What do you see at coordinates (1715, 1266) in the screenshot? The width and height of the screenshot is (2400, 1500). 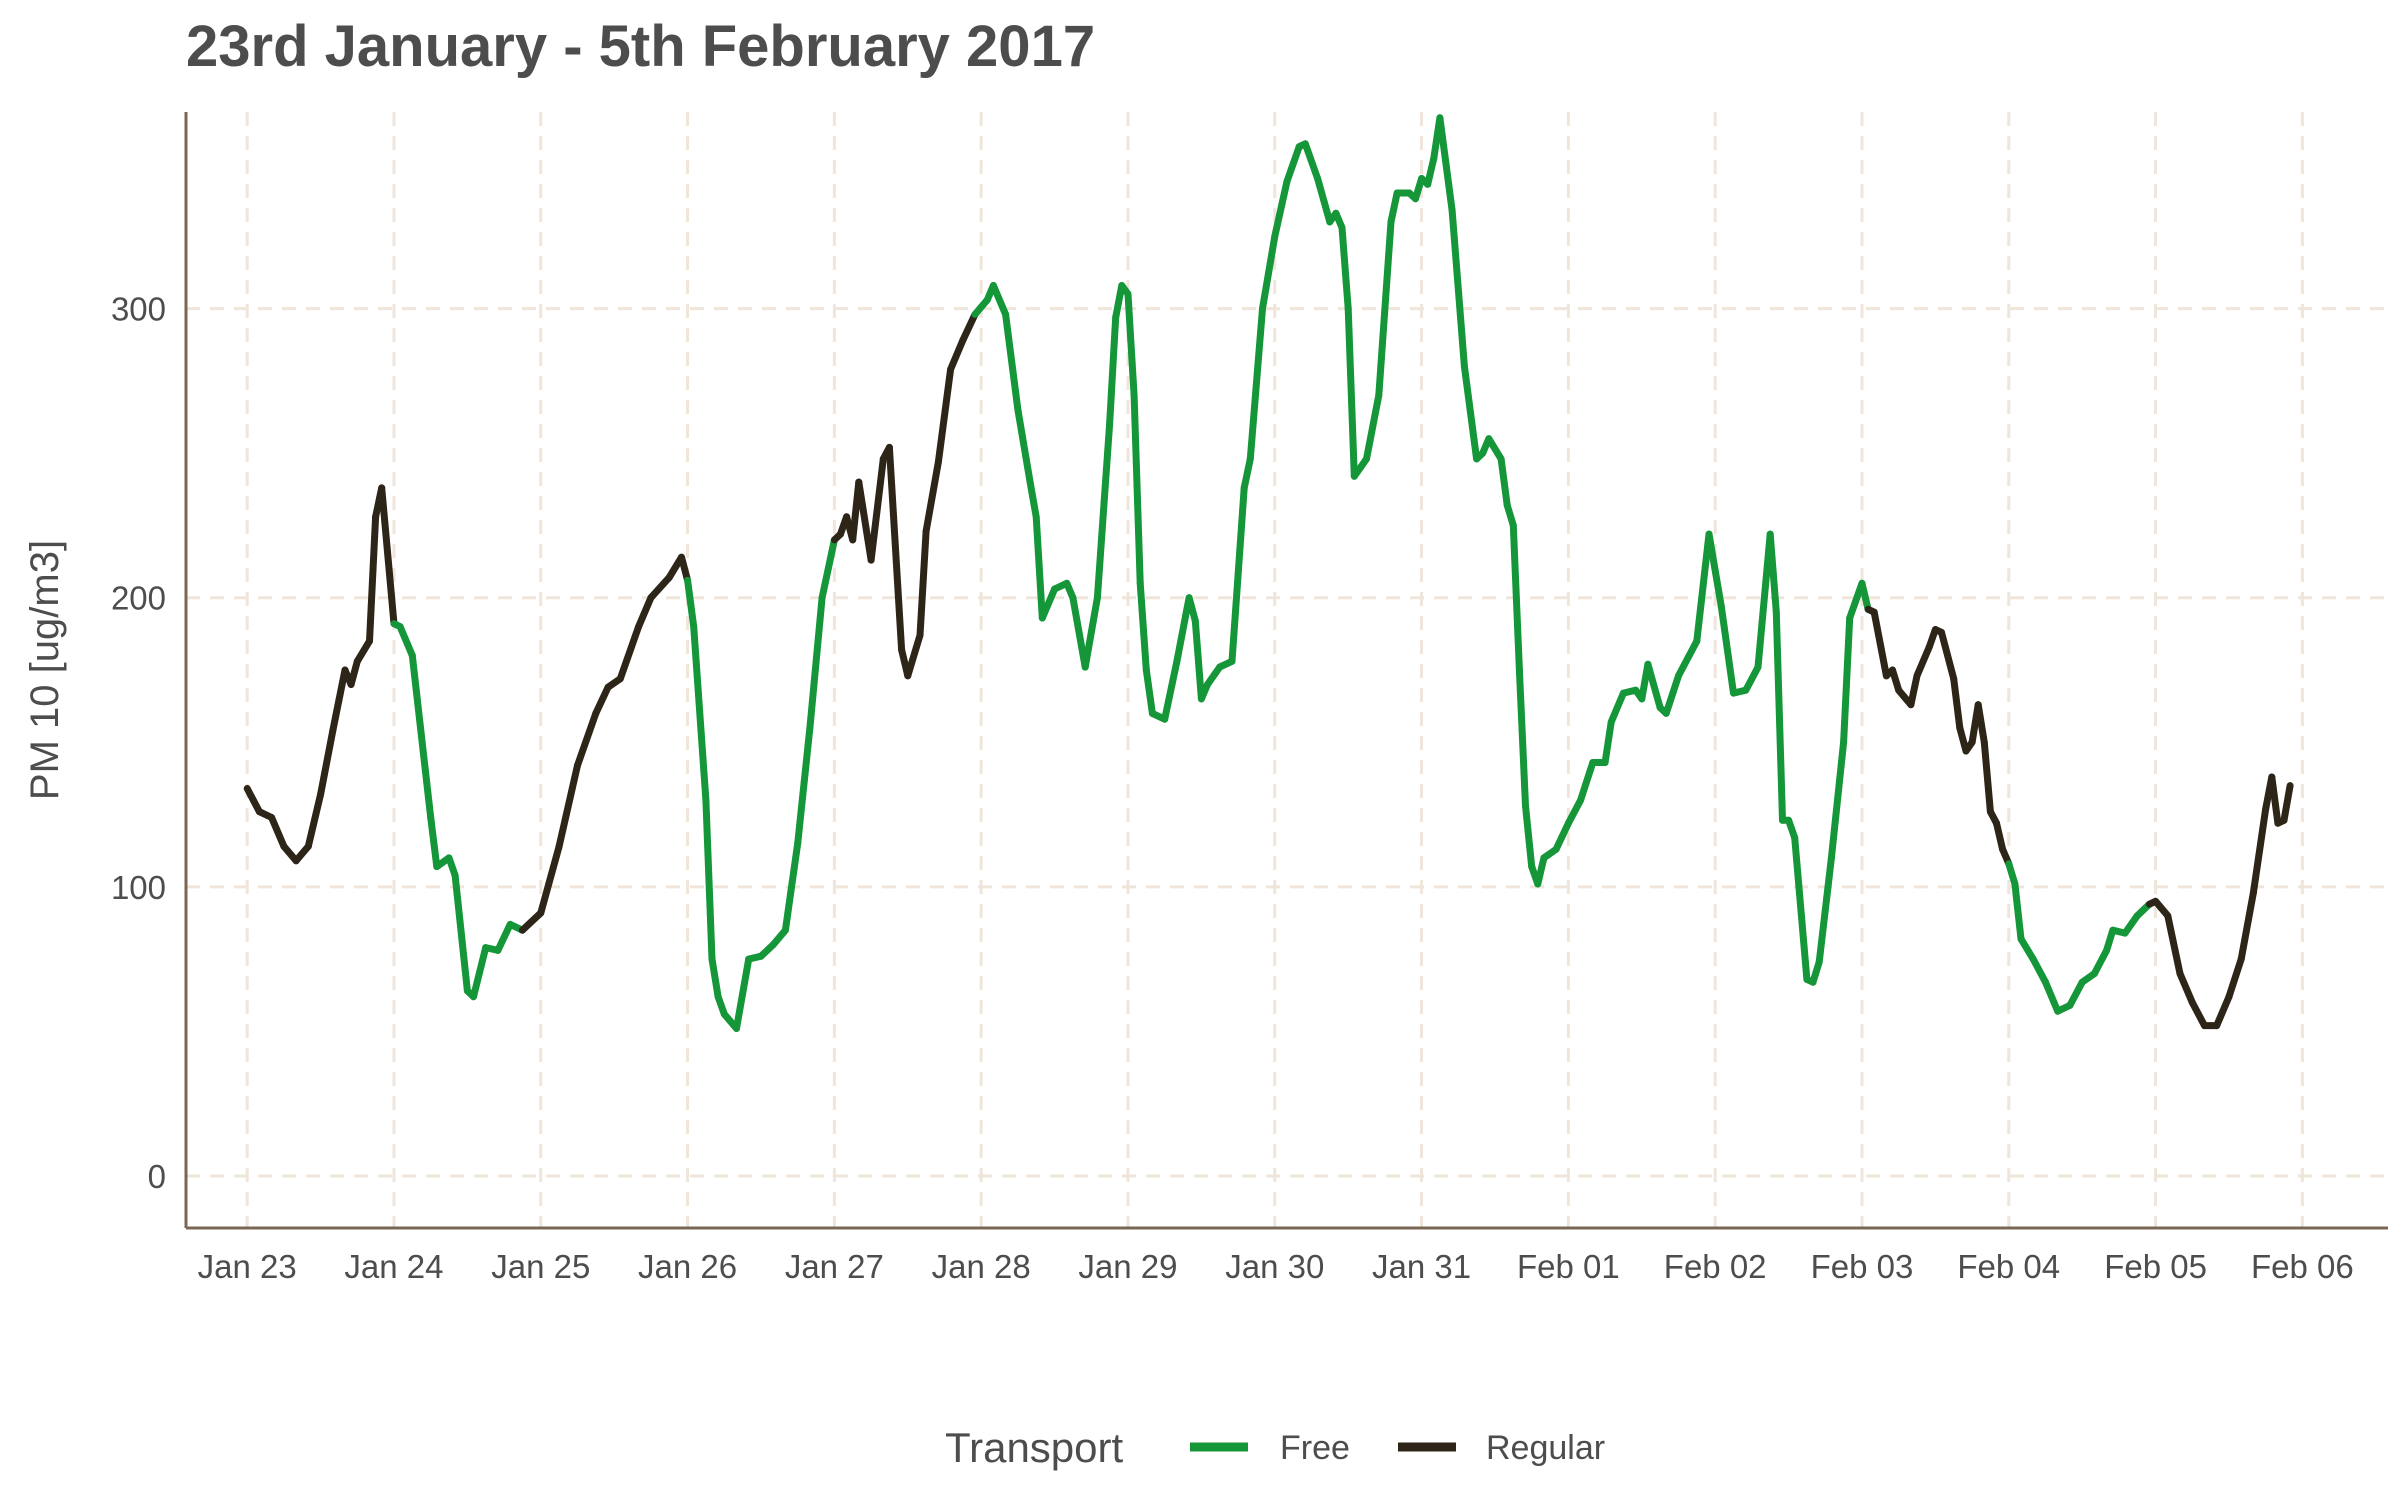 I see `x-tick-label: Feb 02` at bounding box center [1715, 1266].